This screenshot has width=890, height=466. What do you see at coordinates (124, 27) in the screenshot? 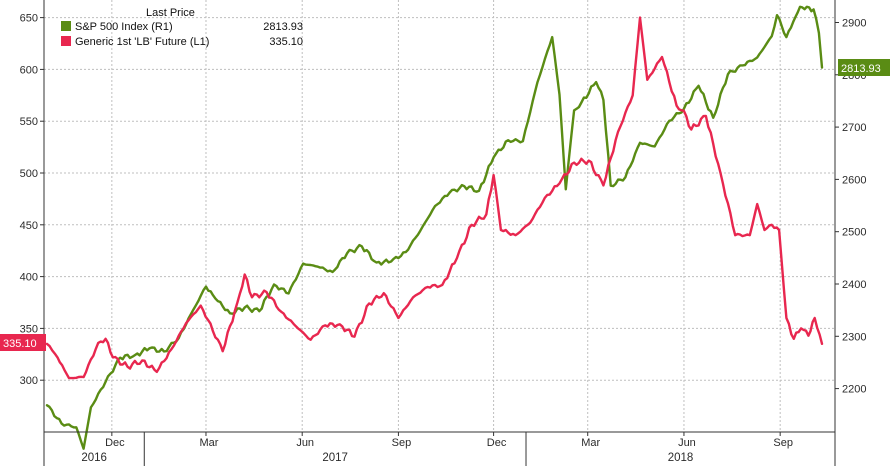
I see `legend-label-sp500: S&P 500 Index (R1)` at bounding box center [124, 27].